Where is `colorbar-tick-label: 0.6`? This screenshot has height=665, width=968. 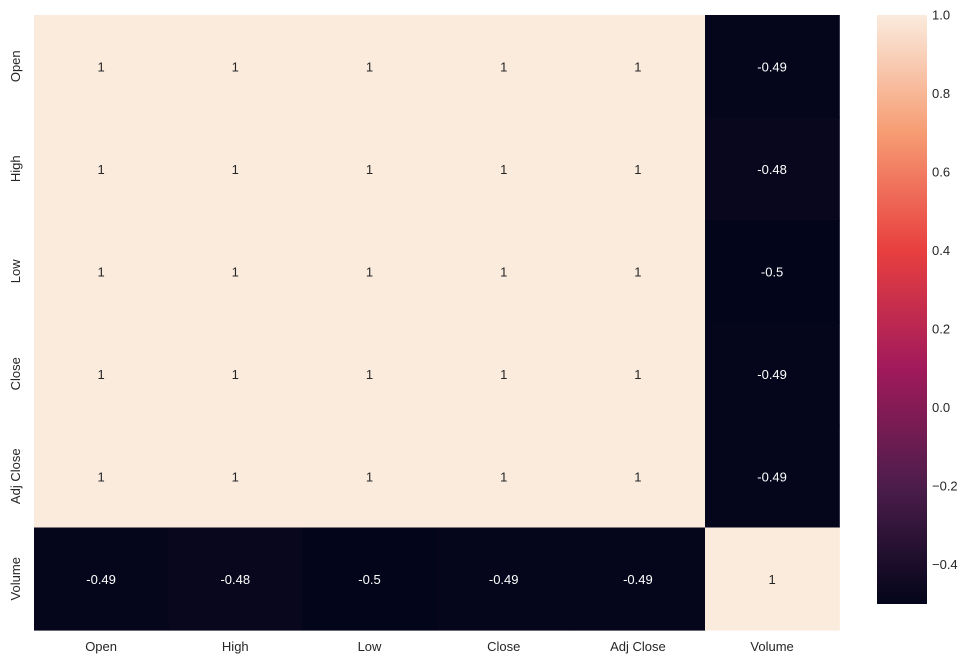 colorbar-tick-label: 0.6 is located at coordinates (941, 172).